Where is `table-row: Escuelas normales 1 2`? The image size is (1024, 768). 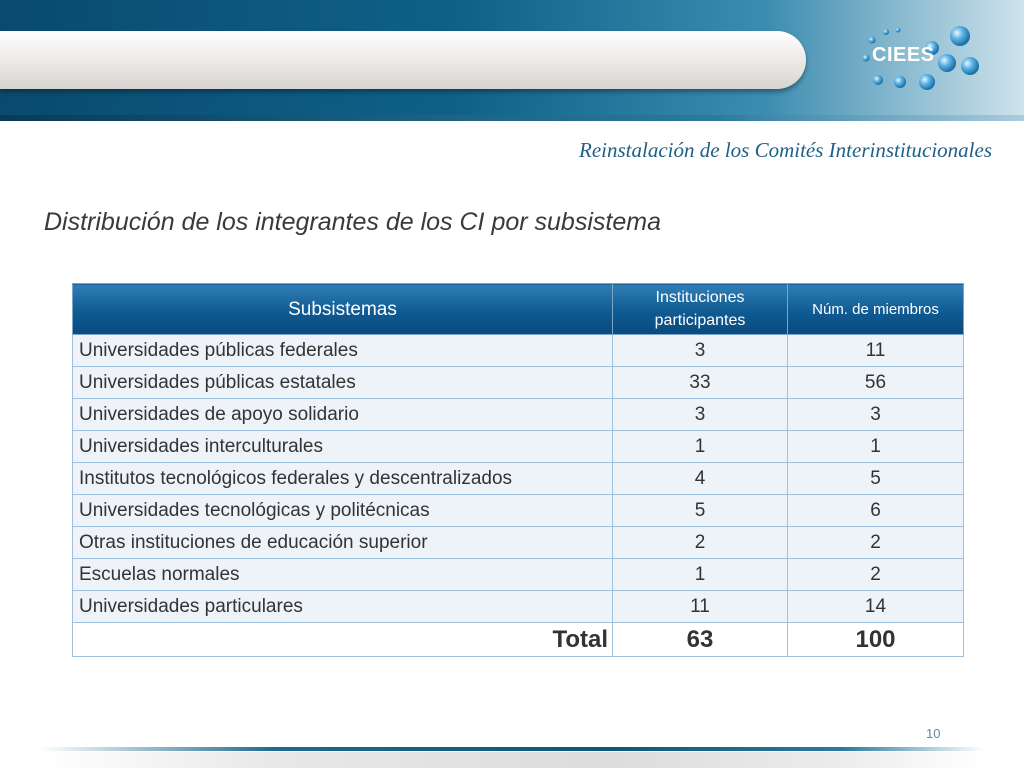
table-row: Escuelas normales 1 2 is located at coordinates (518, 574).